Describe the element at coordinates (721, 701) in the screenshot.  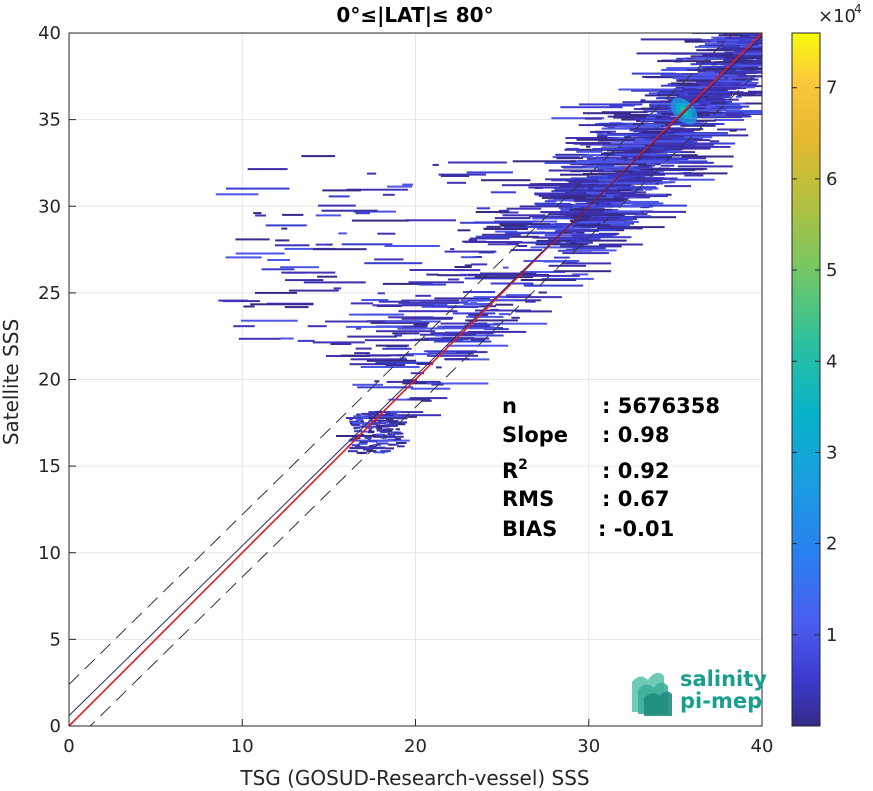
I see `logo-line2: pi-mep` at that location.